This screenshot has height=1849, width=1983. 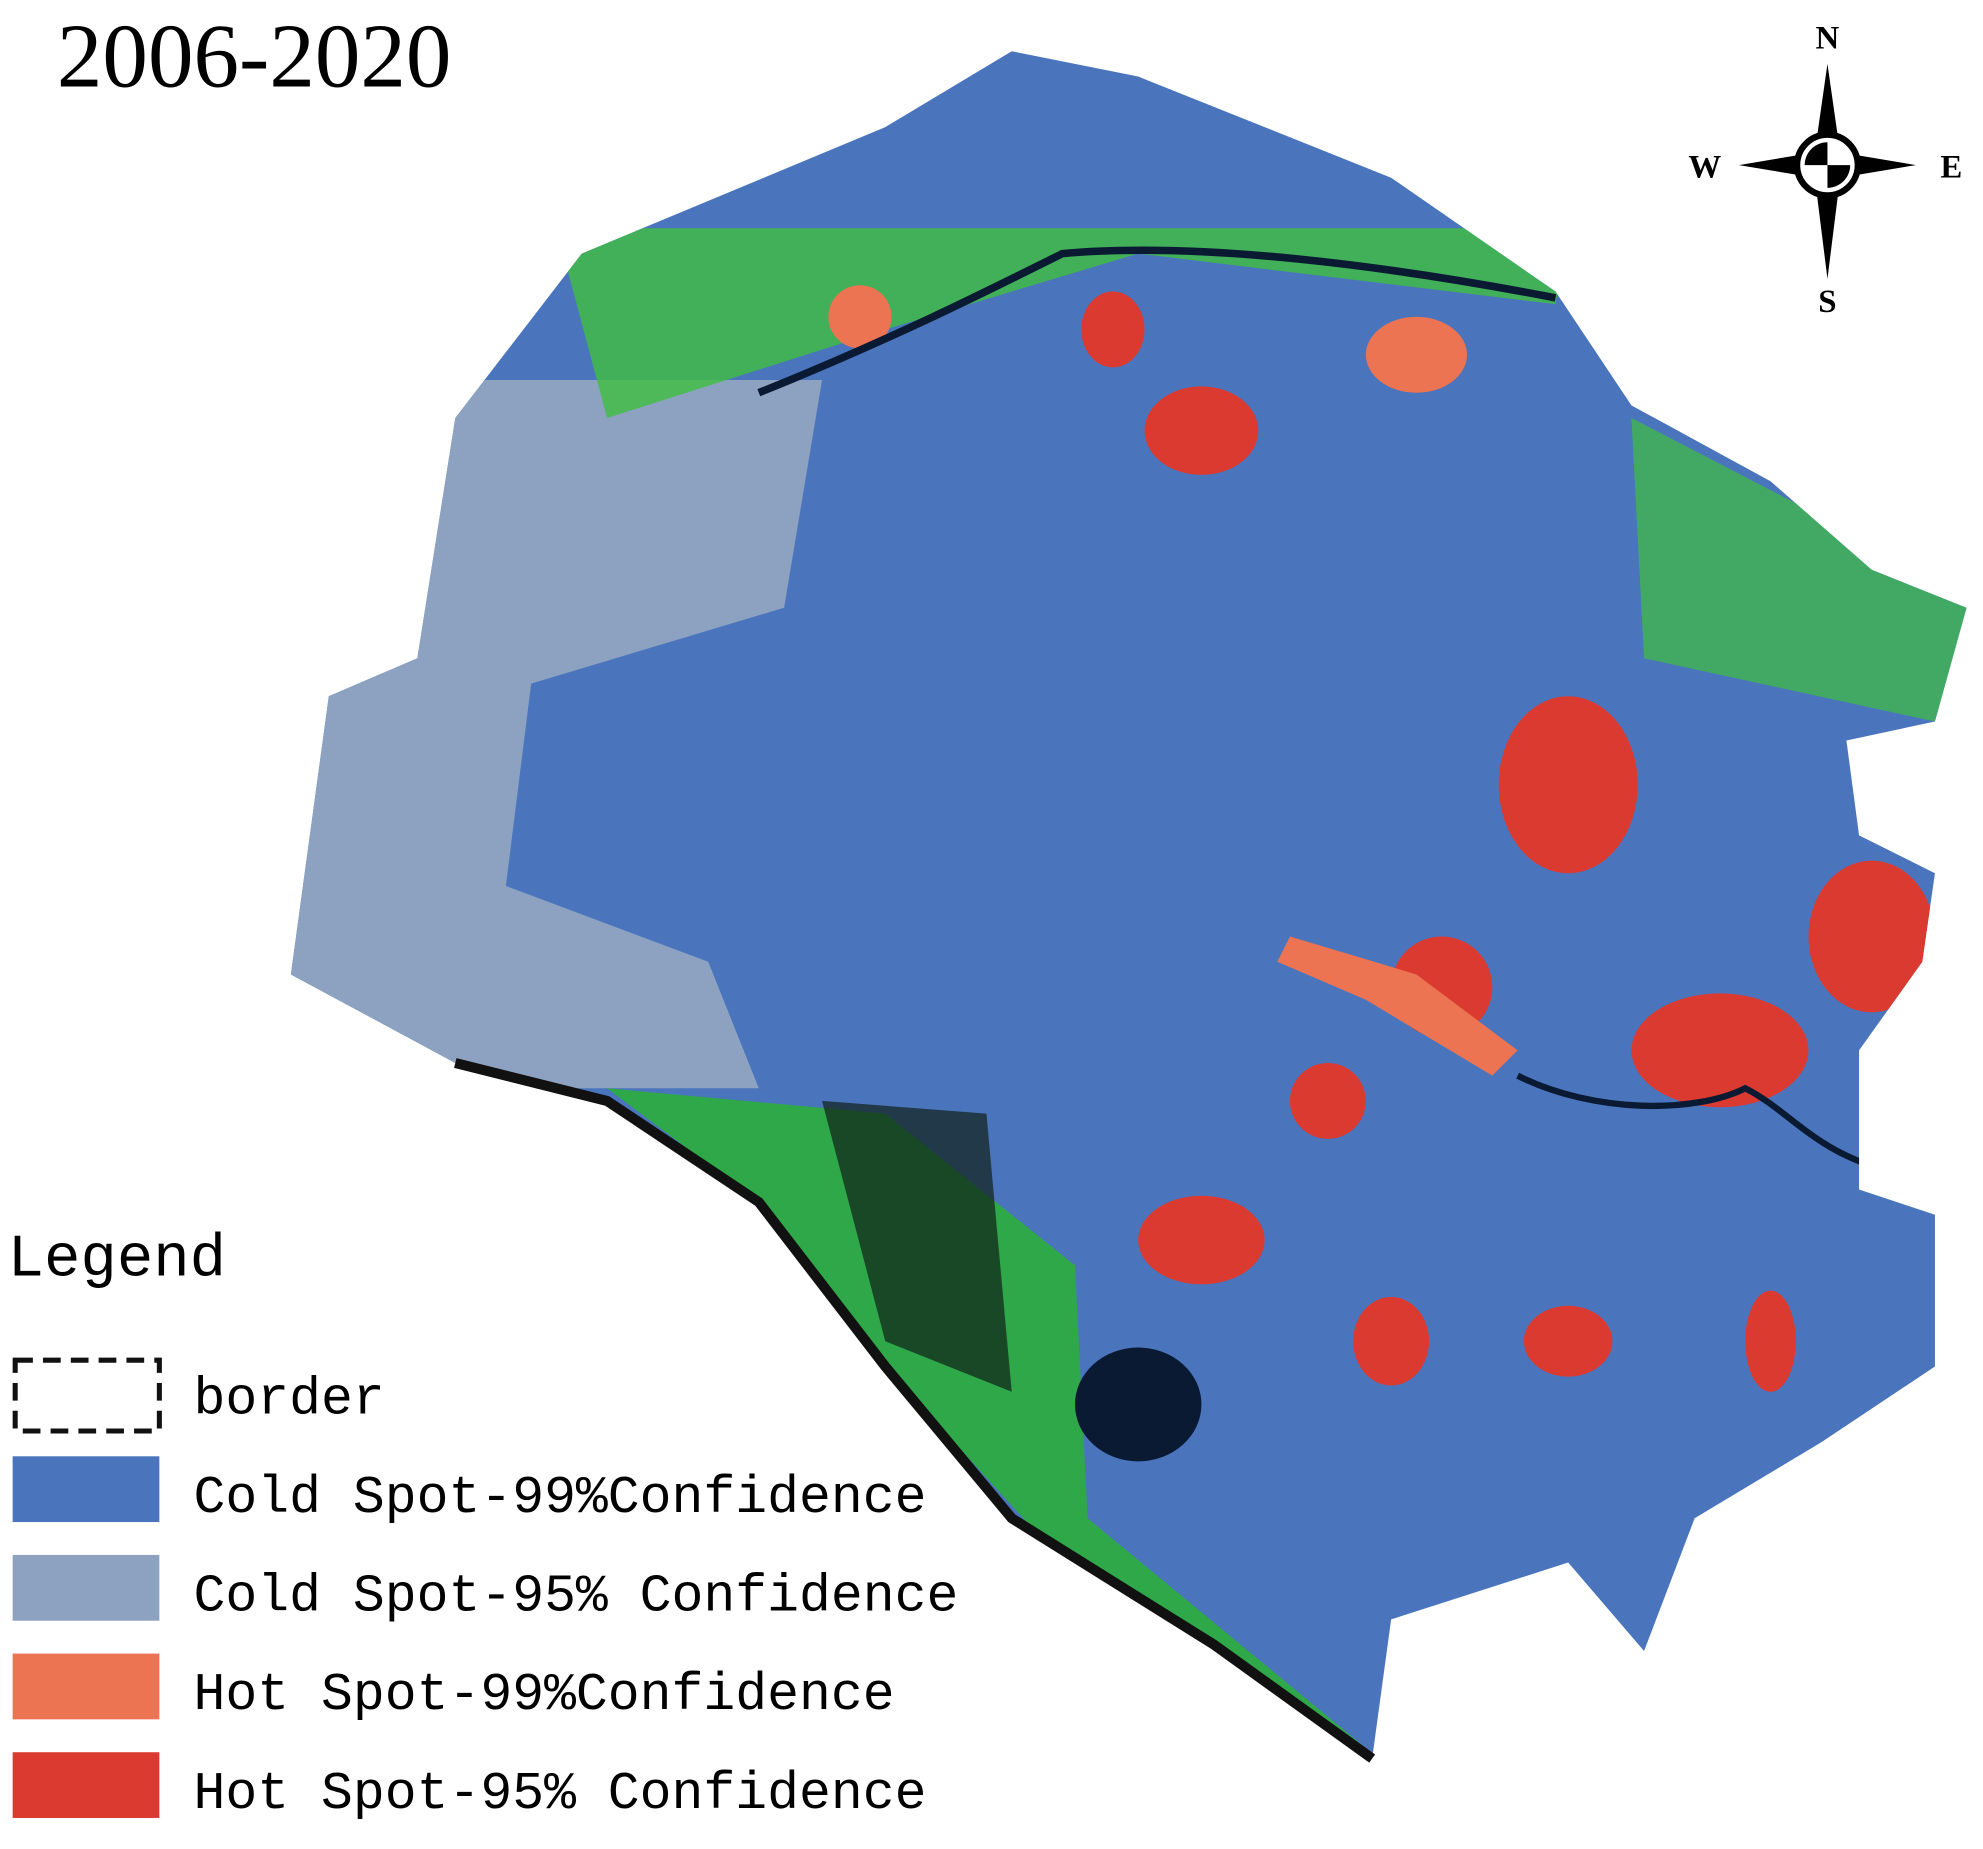 What do you see at coordinates (254, 56) in the screenshot?
I see `map-title: 2006-2020` at bounding box center [254, 56].